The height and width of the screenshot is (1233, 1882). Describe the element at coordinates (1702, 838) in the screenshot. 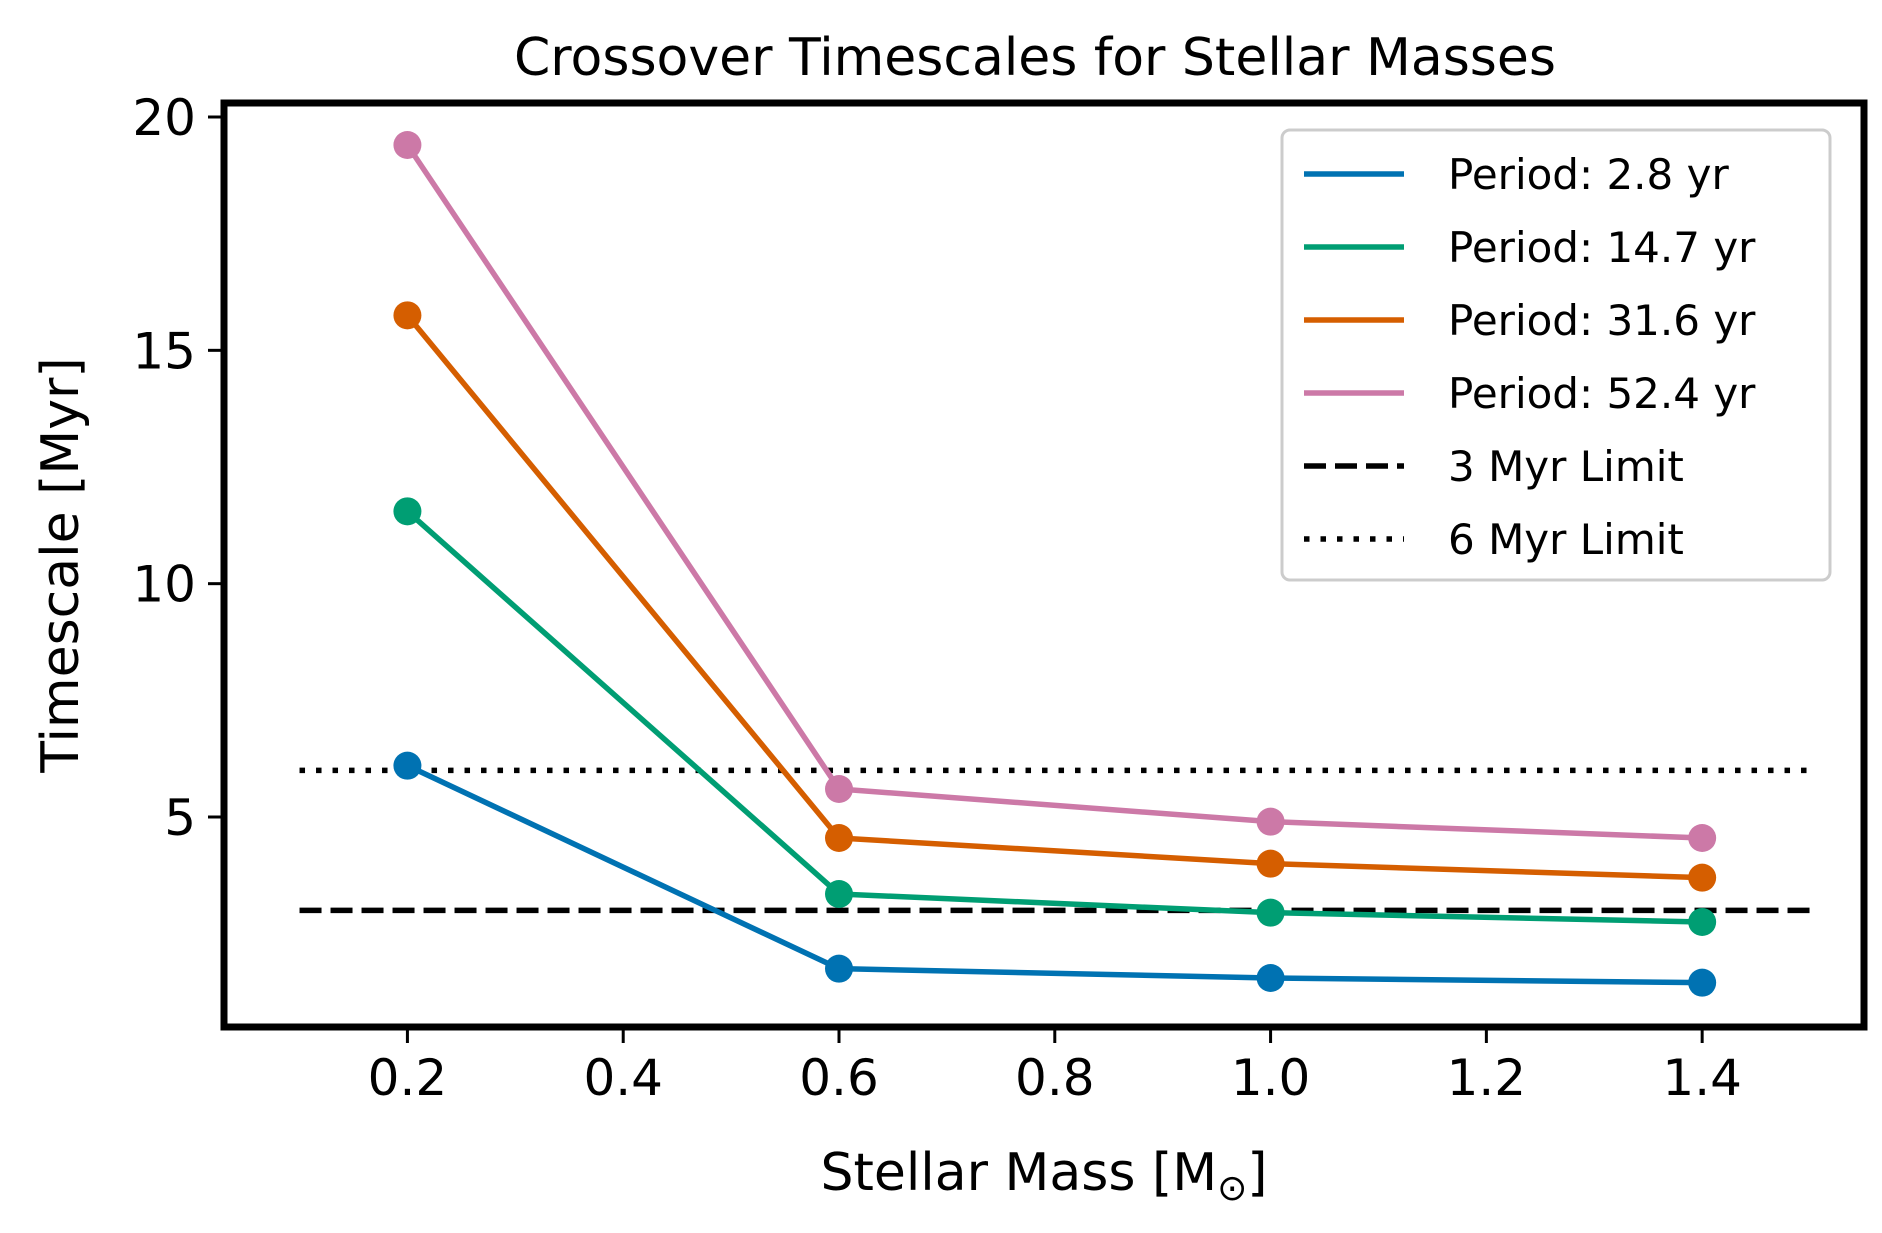

I see `data-point-s3-p3` at that location.